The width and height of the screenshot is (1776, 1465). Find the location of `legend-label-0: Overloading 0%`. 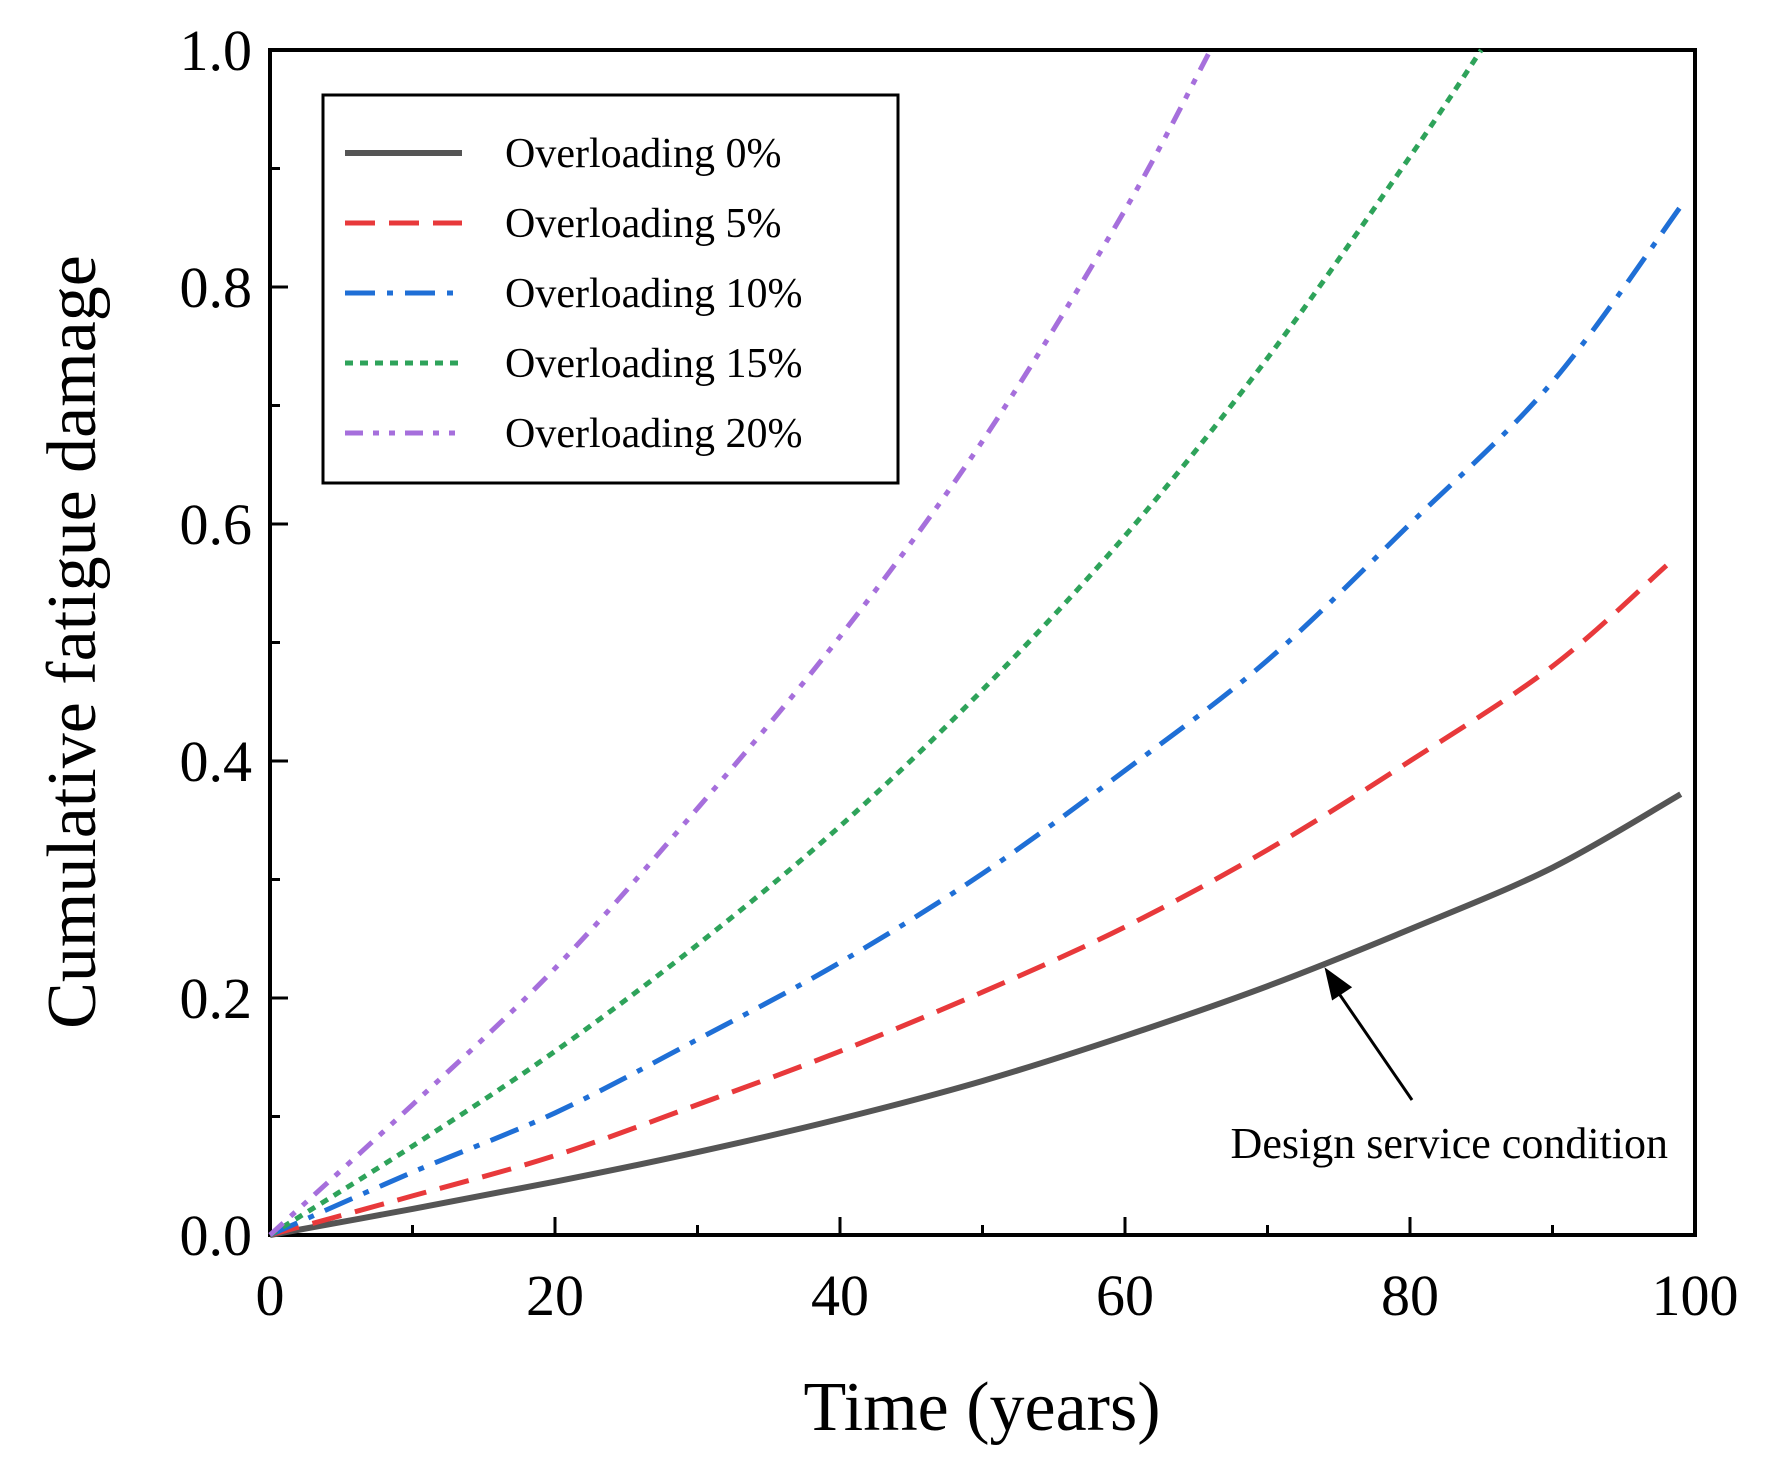

legend-label-0: Overloading 0% is located at coordinates (643, 154).